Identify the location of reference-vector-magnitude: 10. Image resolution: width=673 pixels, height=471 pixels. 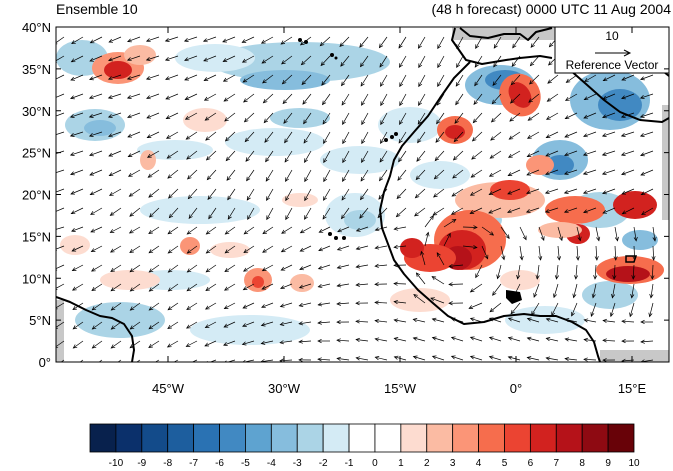
(612, 36).